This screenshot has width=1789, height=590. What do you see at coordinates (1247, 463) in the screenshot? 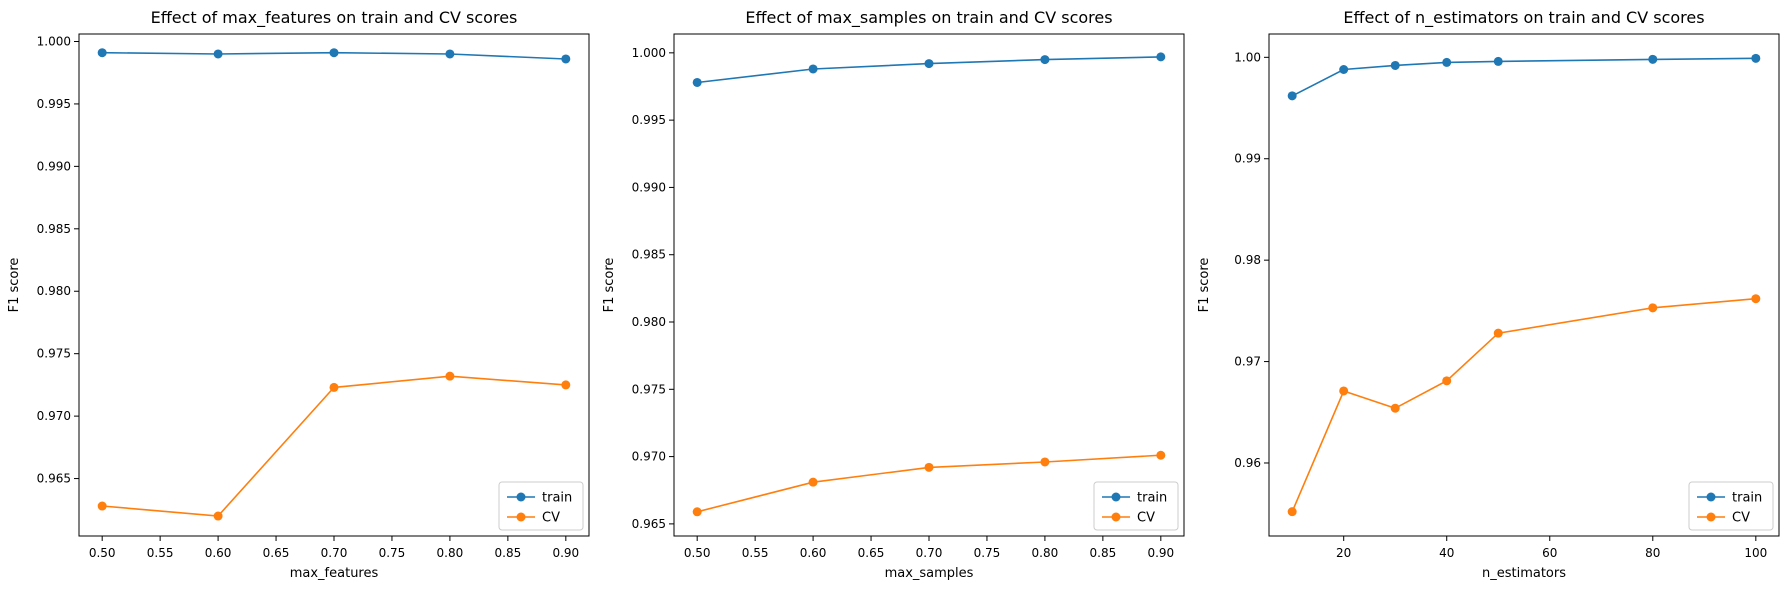
I see `y-tick-label: 0.96` at bounding box center [1247, 463].